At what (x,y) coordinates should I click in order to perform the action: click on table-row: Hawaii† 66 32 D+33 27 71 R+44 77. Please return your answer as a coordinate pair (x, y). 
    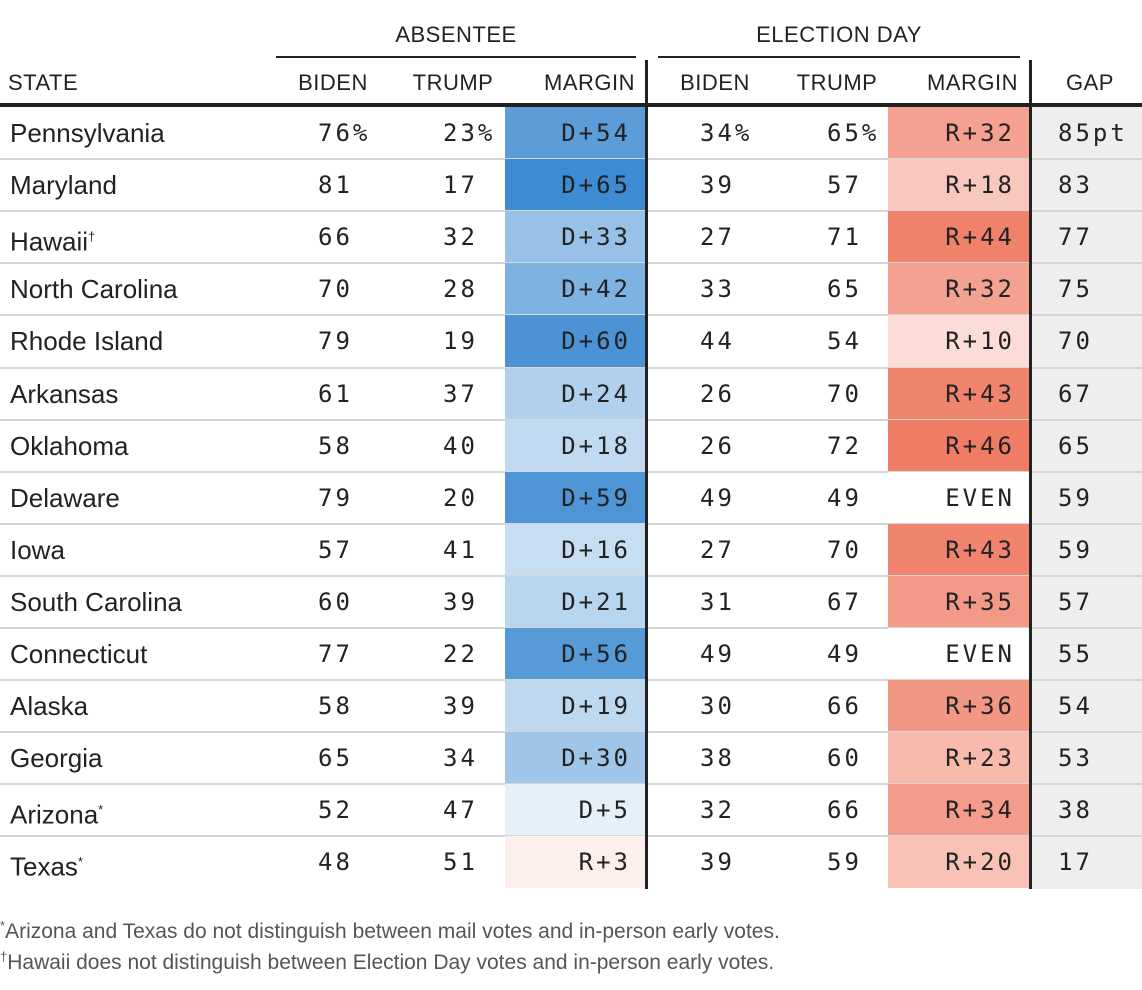
    Looking at the image, I should click on (571, 237).